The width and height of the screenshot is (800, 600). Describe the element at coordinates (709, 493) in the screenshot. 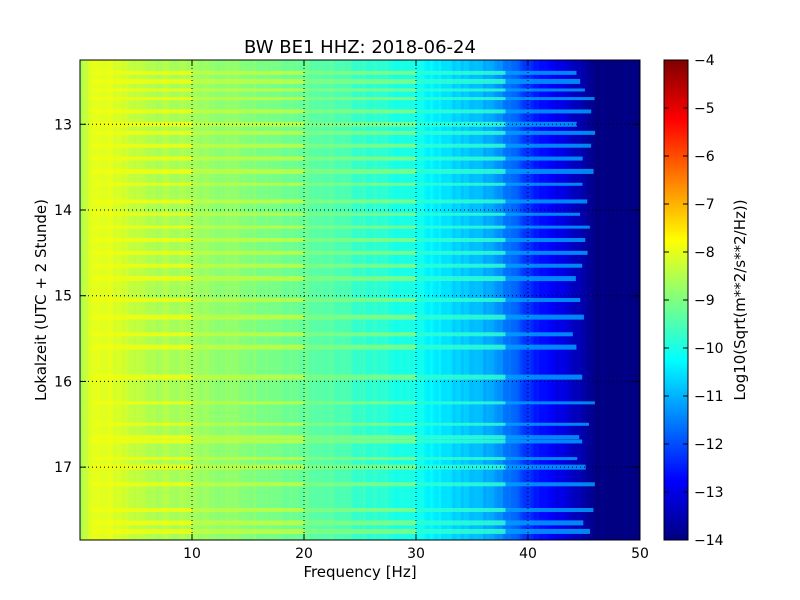

I see `colorbar-tick-label: −13` at that location.